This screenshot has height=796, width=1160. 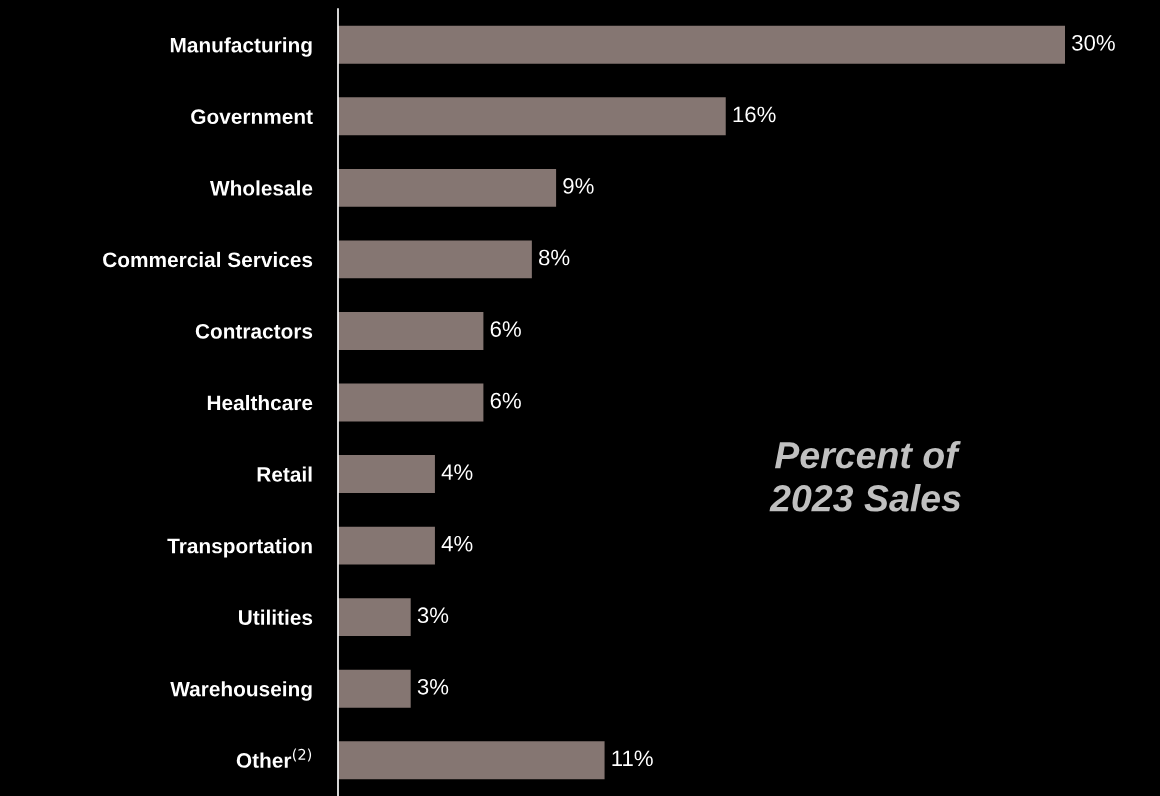 I want to click on data-label: 11%, so click(x=632, y=758).